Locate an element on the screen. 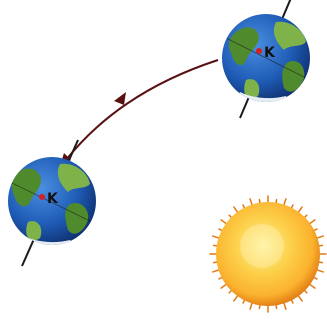 Image resolution: width=327 pixels, height=325 pixels. earth-left: K is located at coordinates (52, 203).